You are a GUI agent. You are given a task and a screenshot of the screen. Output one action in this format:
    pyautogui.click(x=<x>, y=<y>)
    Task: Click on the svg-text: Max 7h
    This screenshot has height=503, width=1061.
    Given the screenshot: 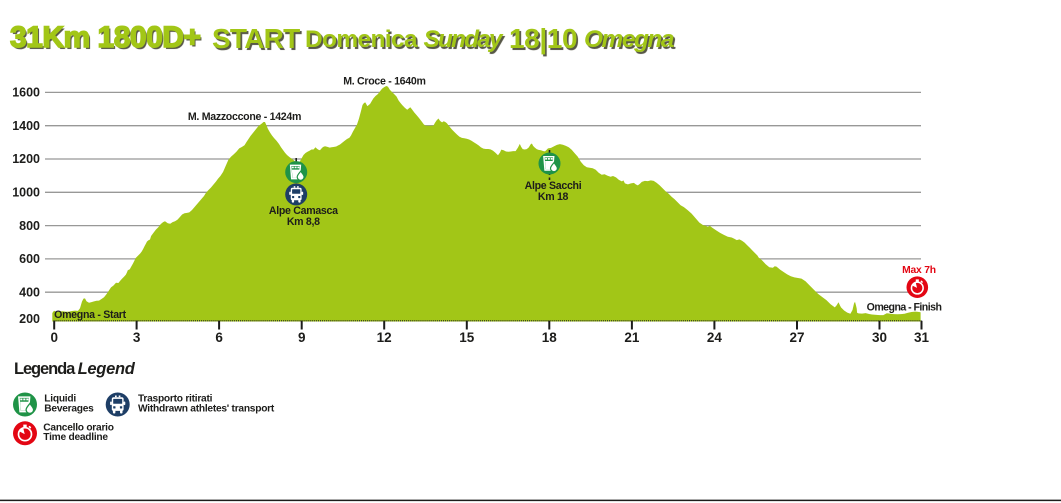 What is the action you would take?
    pyautogui.click(x=919, y=270)
    